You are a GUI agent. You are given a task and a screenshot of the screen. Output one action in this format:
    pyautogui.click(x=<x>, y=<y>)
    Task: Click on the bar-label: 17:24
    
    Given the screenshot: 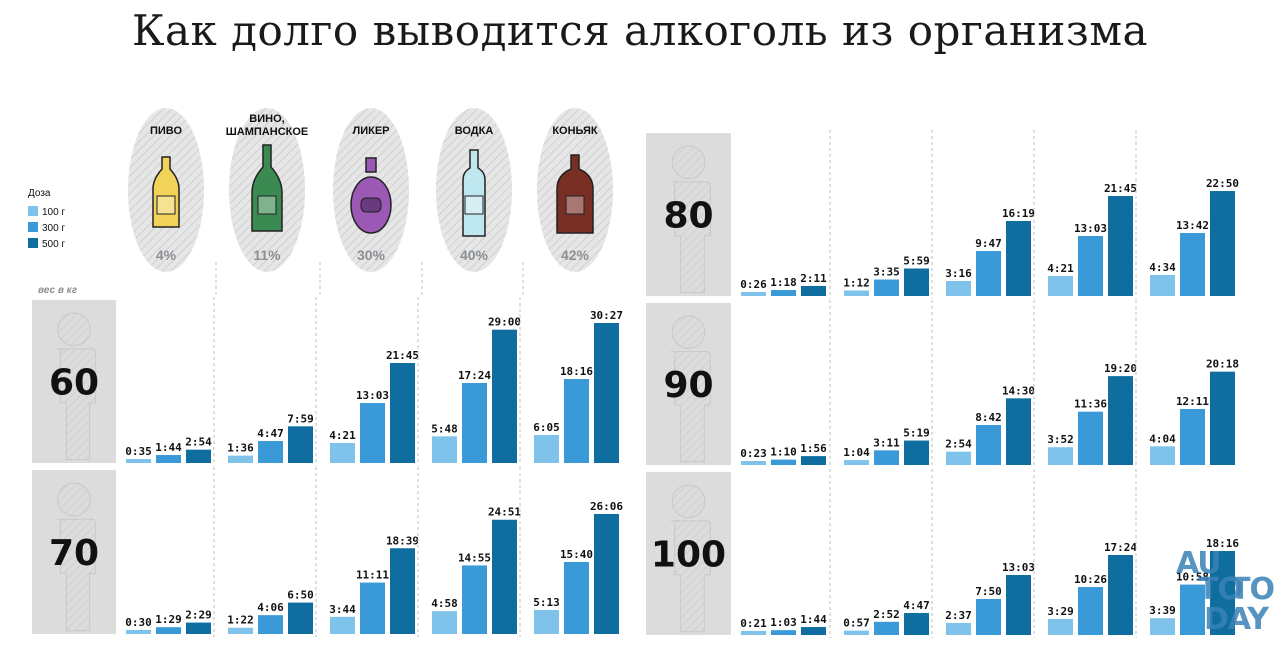 What is the action you would take?
    pyautogui.click(x=474, y=375)
    